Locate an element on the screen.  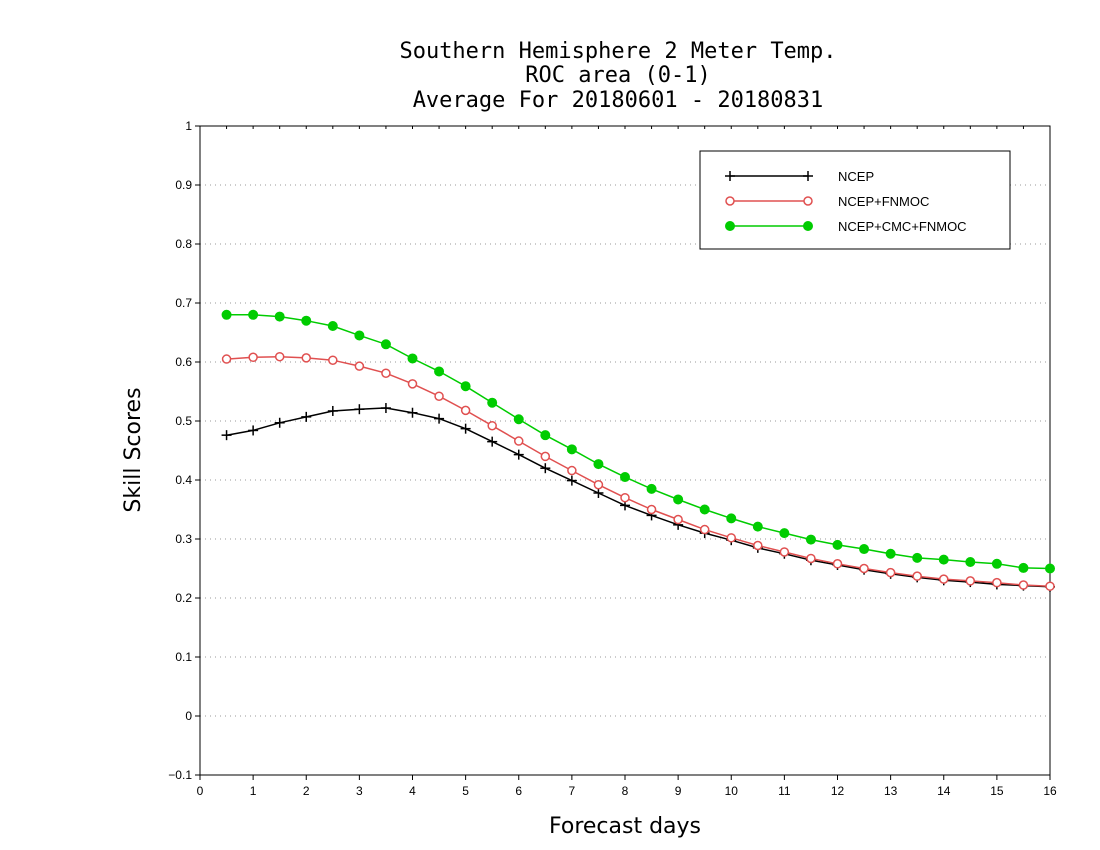
x-tick-label: 12 is located at coordinates (838, 791).